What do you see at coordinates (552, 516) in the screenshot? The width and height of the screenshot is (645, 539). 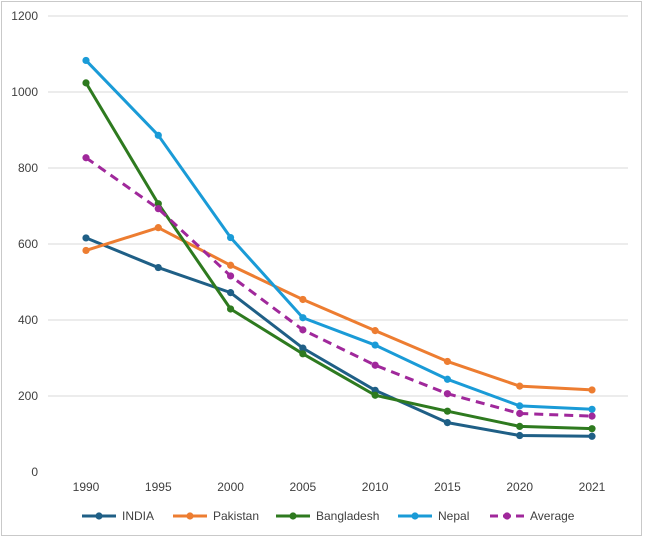 I see `legend-label: Average` at bounding box center [552, 516].